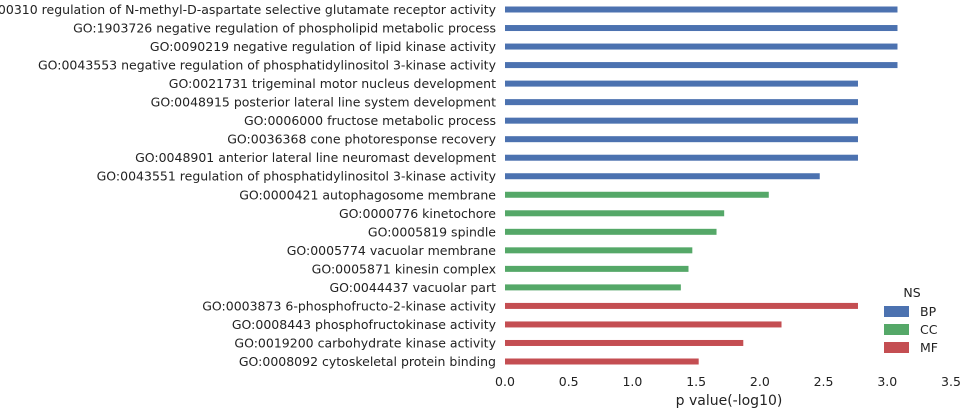  What do you see at coordinates (928, 311) in the screenshot?
I see `legend-label-bp: BP` at bounding box center [928, 311].